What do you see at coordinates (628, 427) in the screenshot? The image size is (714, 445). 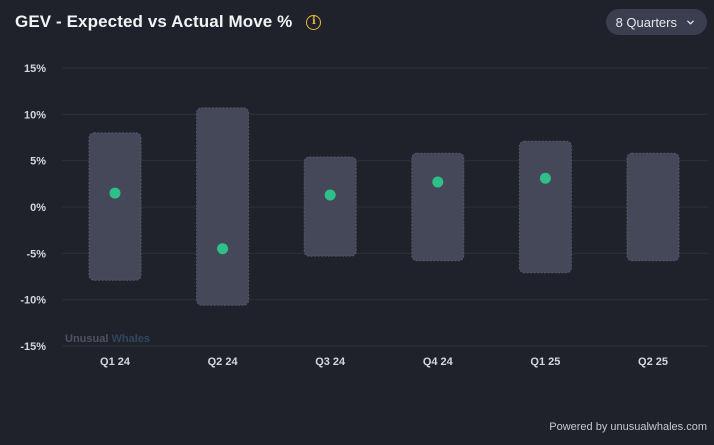 I see `powered-by-text: Powered by unusualwhales.com` at bounding box center [628, 427].